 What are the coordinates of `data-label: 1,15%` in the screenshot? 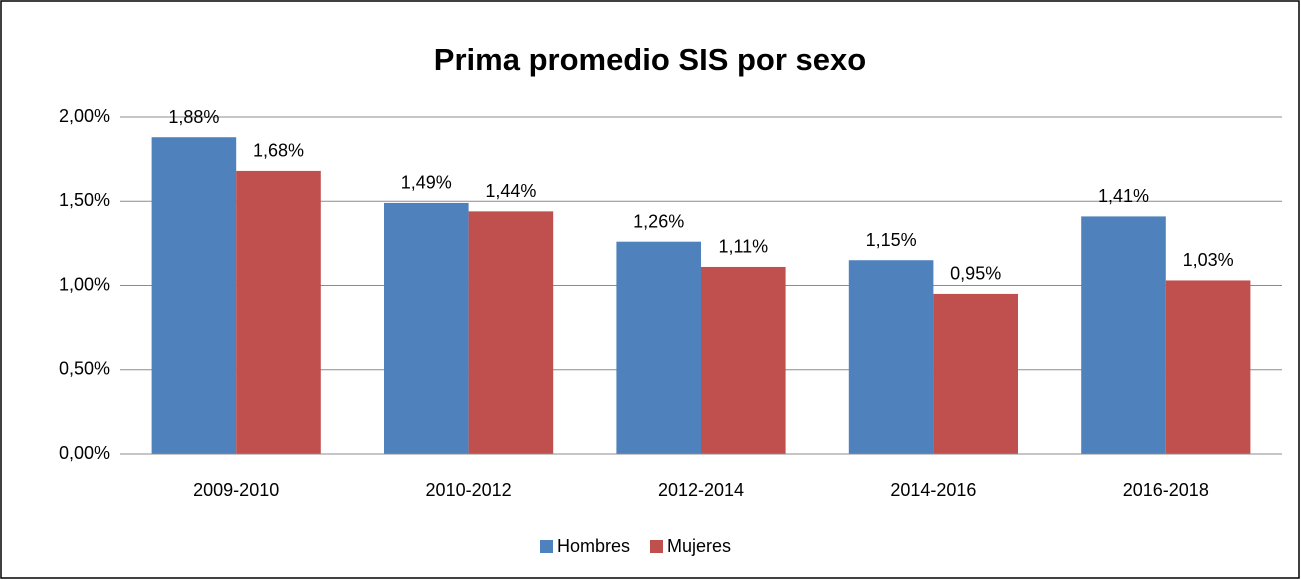 It's located at (891, 240).